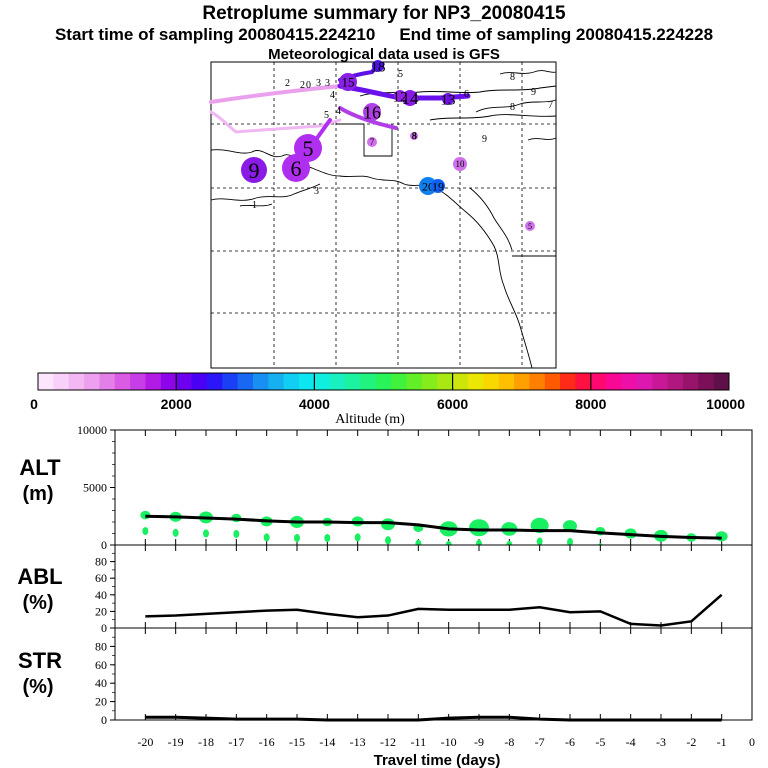 This screenshot has width=768, height=768. What do you see at coordinates (590, 404) in the screenshot?
I see `colorbar-tick-label: 8000` at bounding box center [590, 404].